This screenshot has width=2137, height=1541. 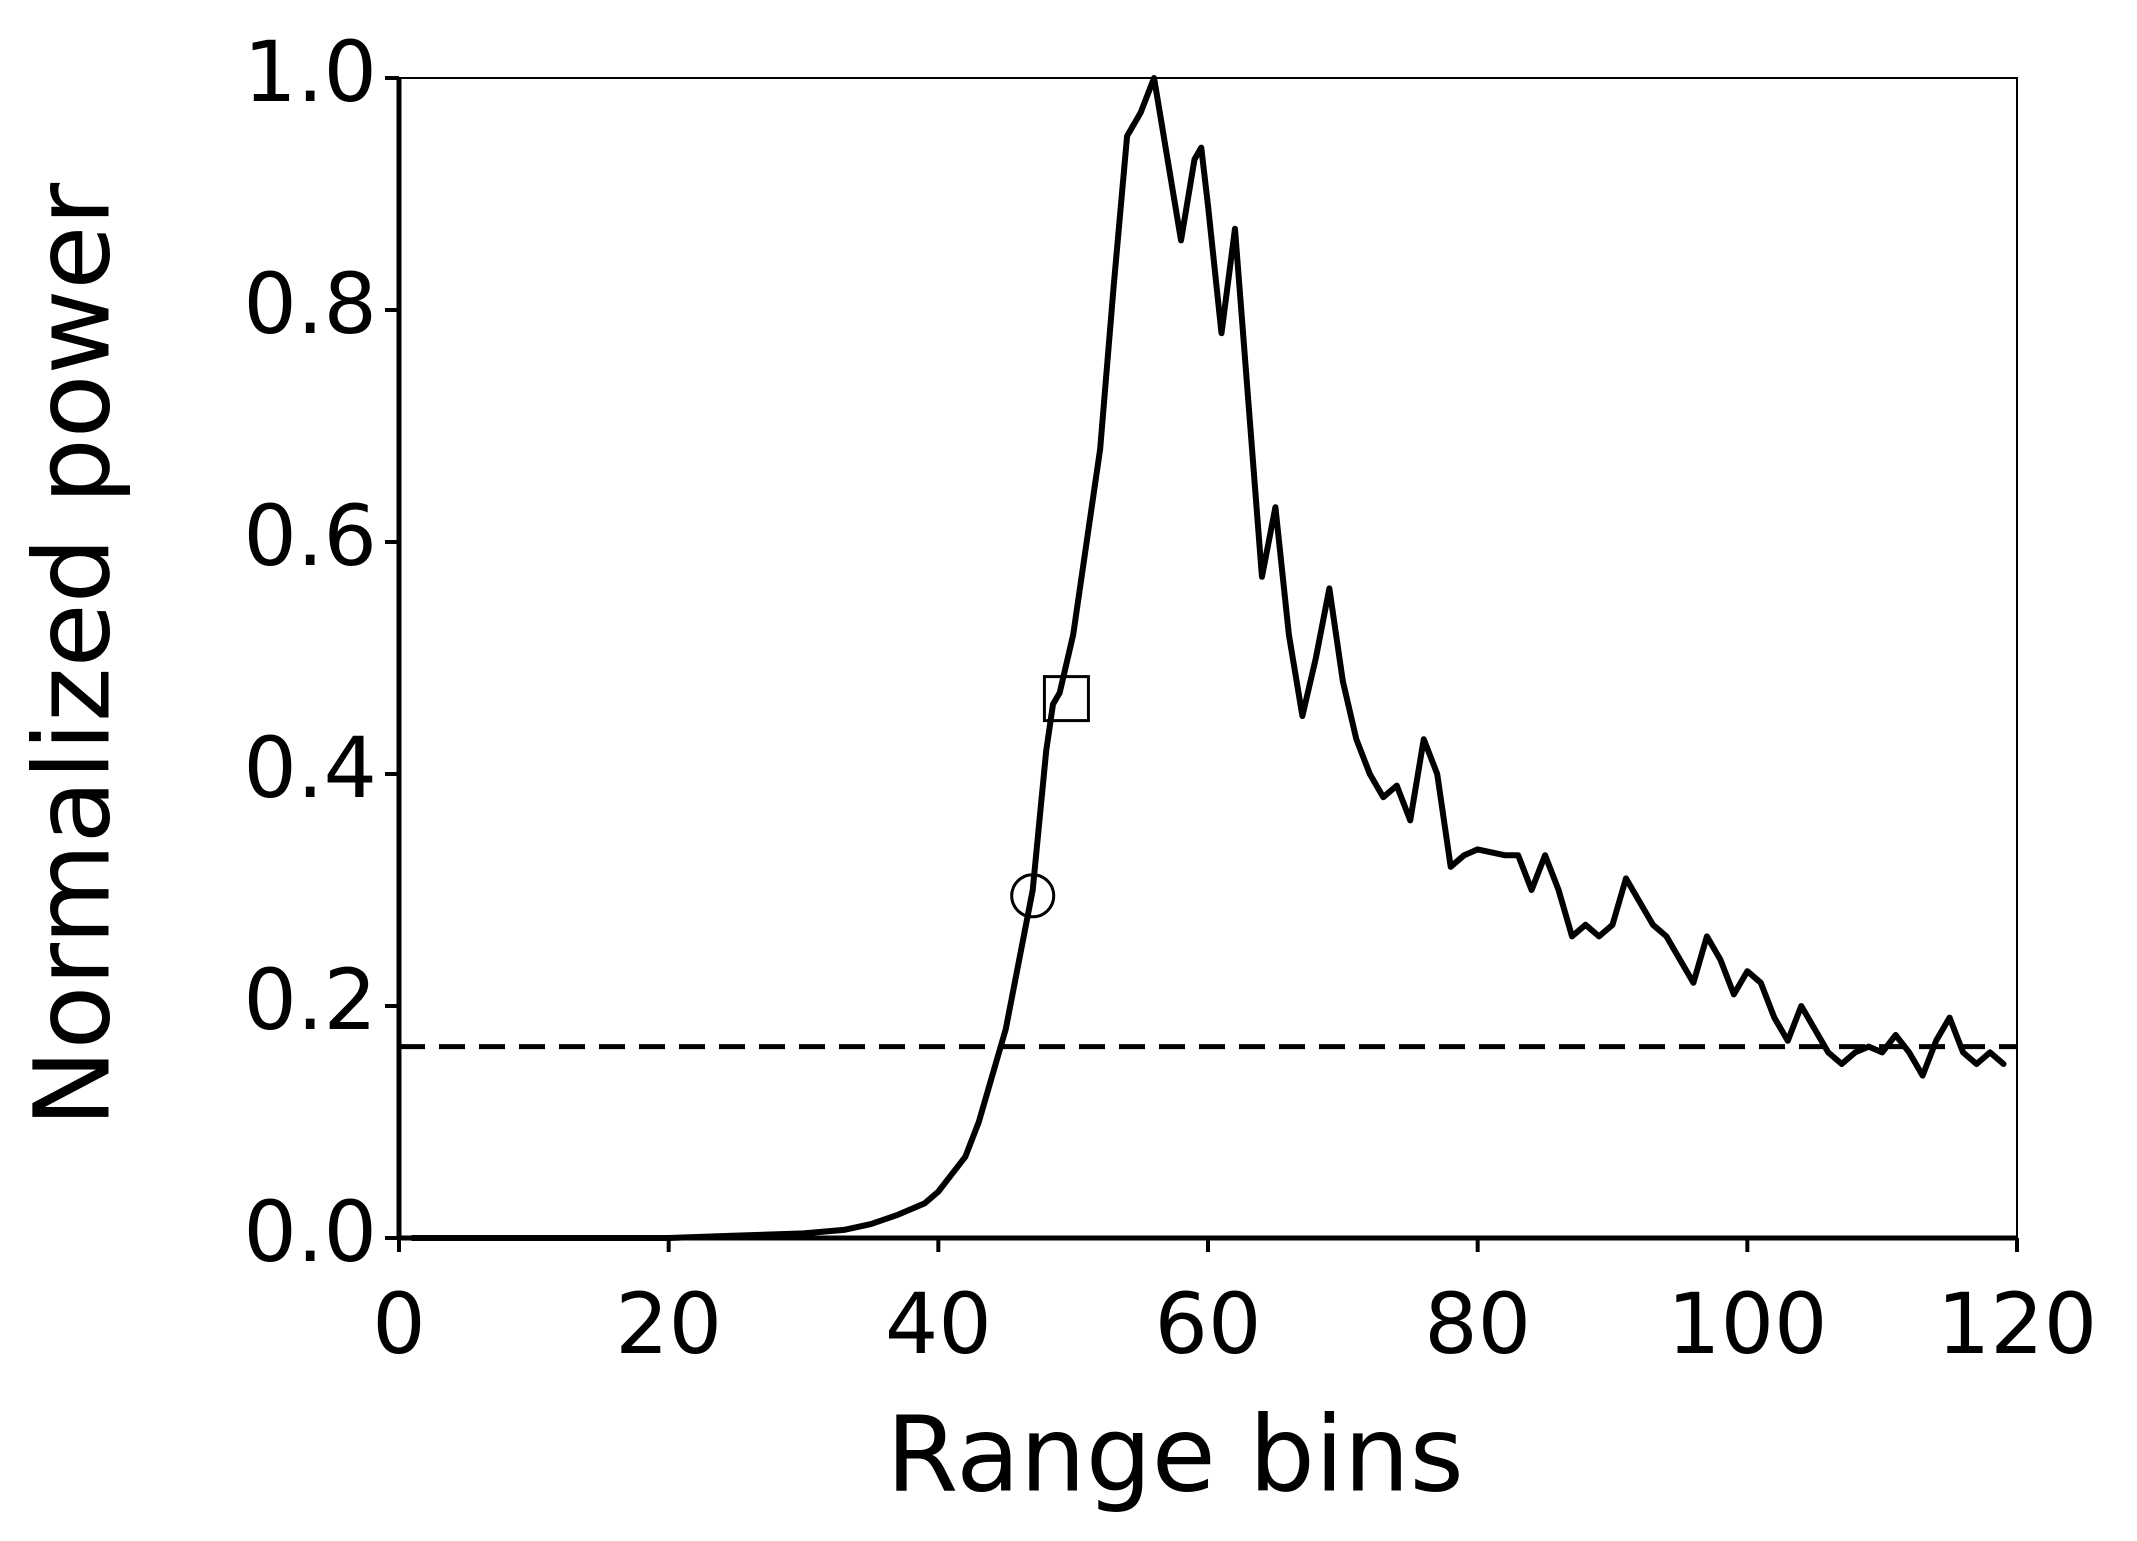 I want to click on circle-marker, so click(x=1033, y=896).